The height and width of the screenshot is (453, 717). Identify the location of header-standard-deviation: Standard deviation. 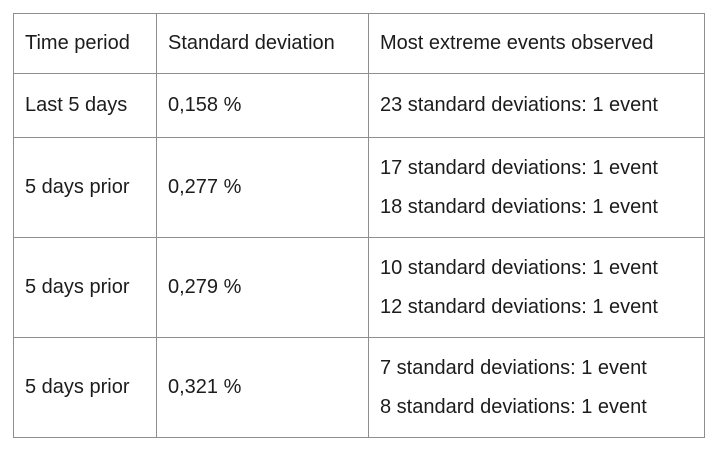
(262, 43).